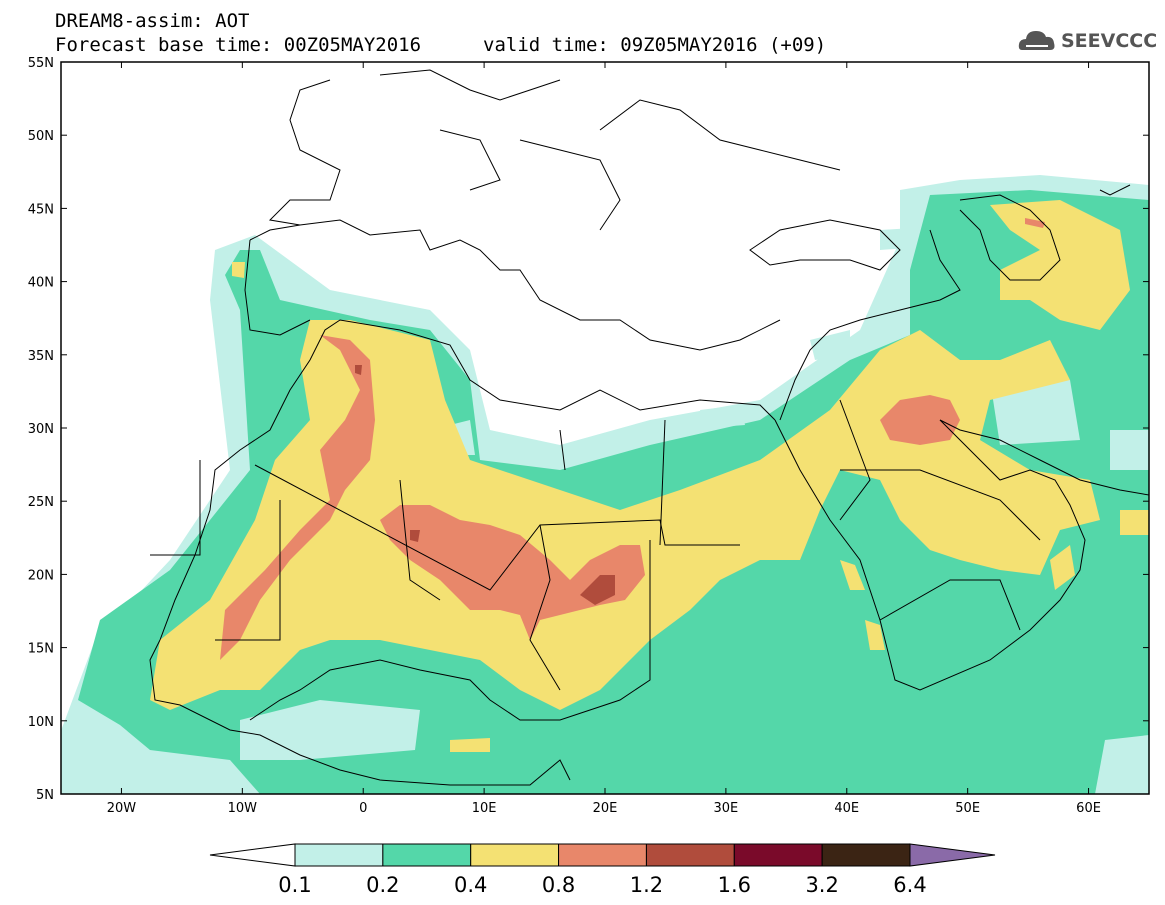 The width and height of the screenshot is (1165, 905). Describe the element at coordinates (821, 885) in the screenshot. I see `colorbar-label: 3.2` at that location.